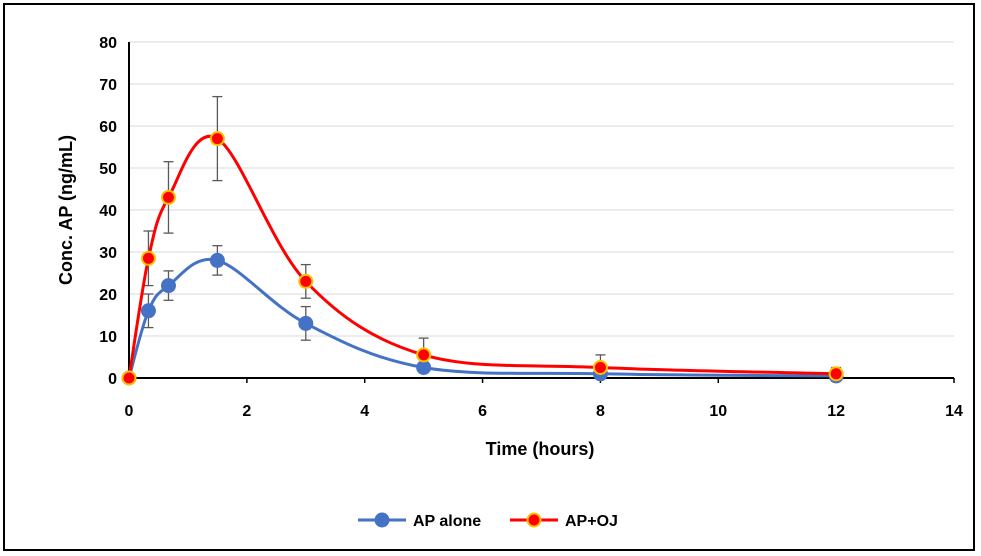 This screenshot has width=981, height=556. I want to click on x-axis-title: Time (hours), so click(540, 449).